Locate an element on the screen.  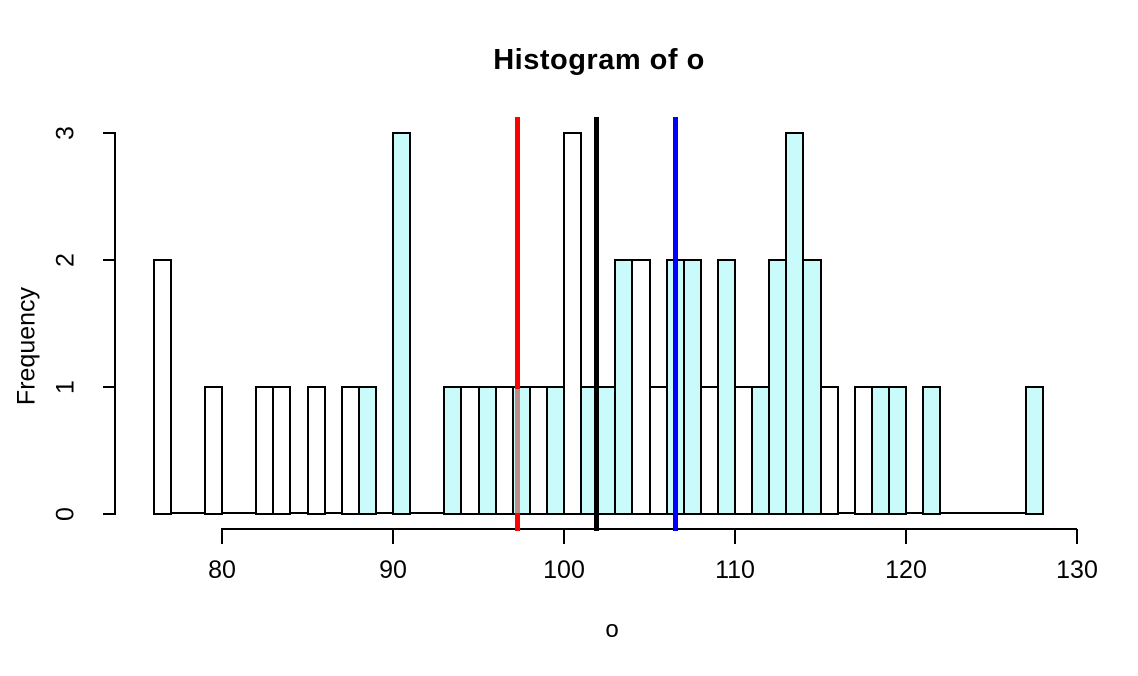
x-tick-label: 120 is located at coordinates (906, 570).